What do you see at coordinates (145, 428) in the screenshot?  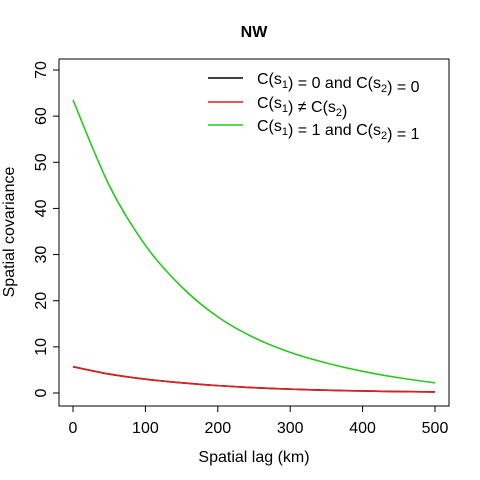 I see `x-tick-label: 100` at bounding box center [145, 428].